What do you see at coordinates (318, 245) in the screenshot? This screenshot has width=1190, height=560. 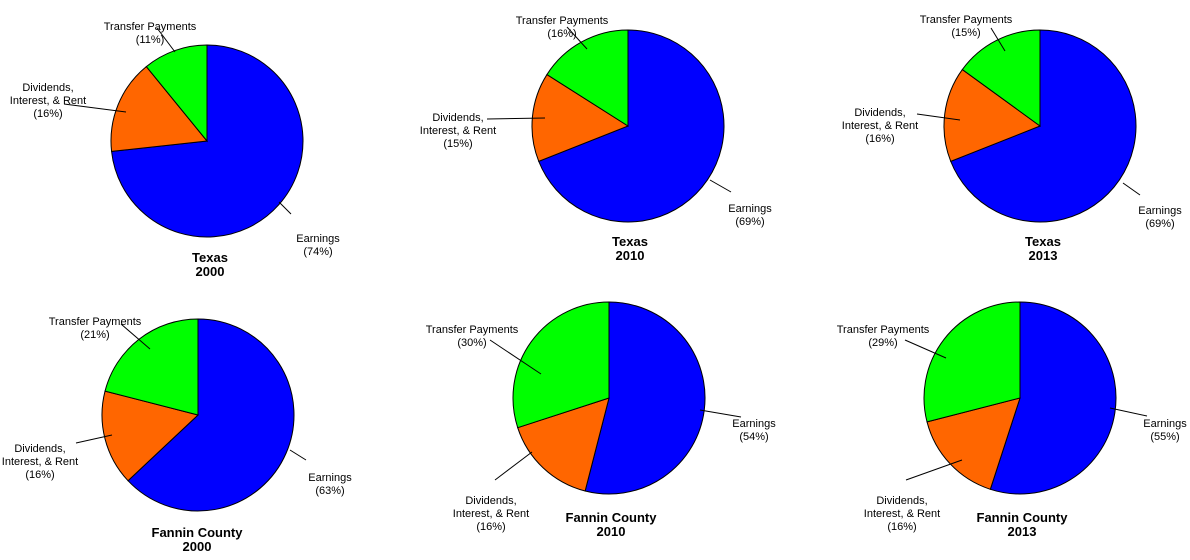 I see `slice-label: Earnings (74%)` at bounding box center [318, 245].